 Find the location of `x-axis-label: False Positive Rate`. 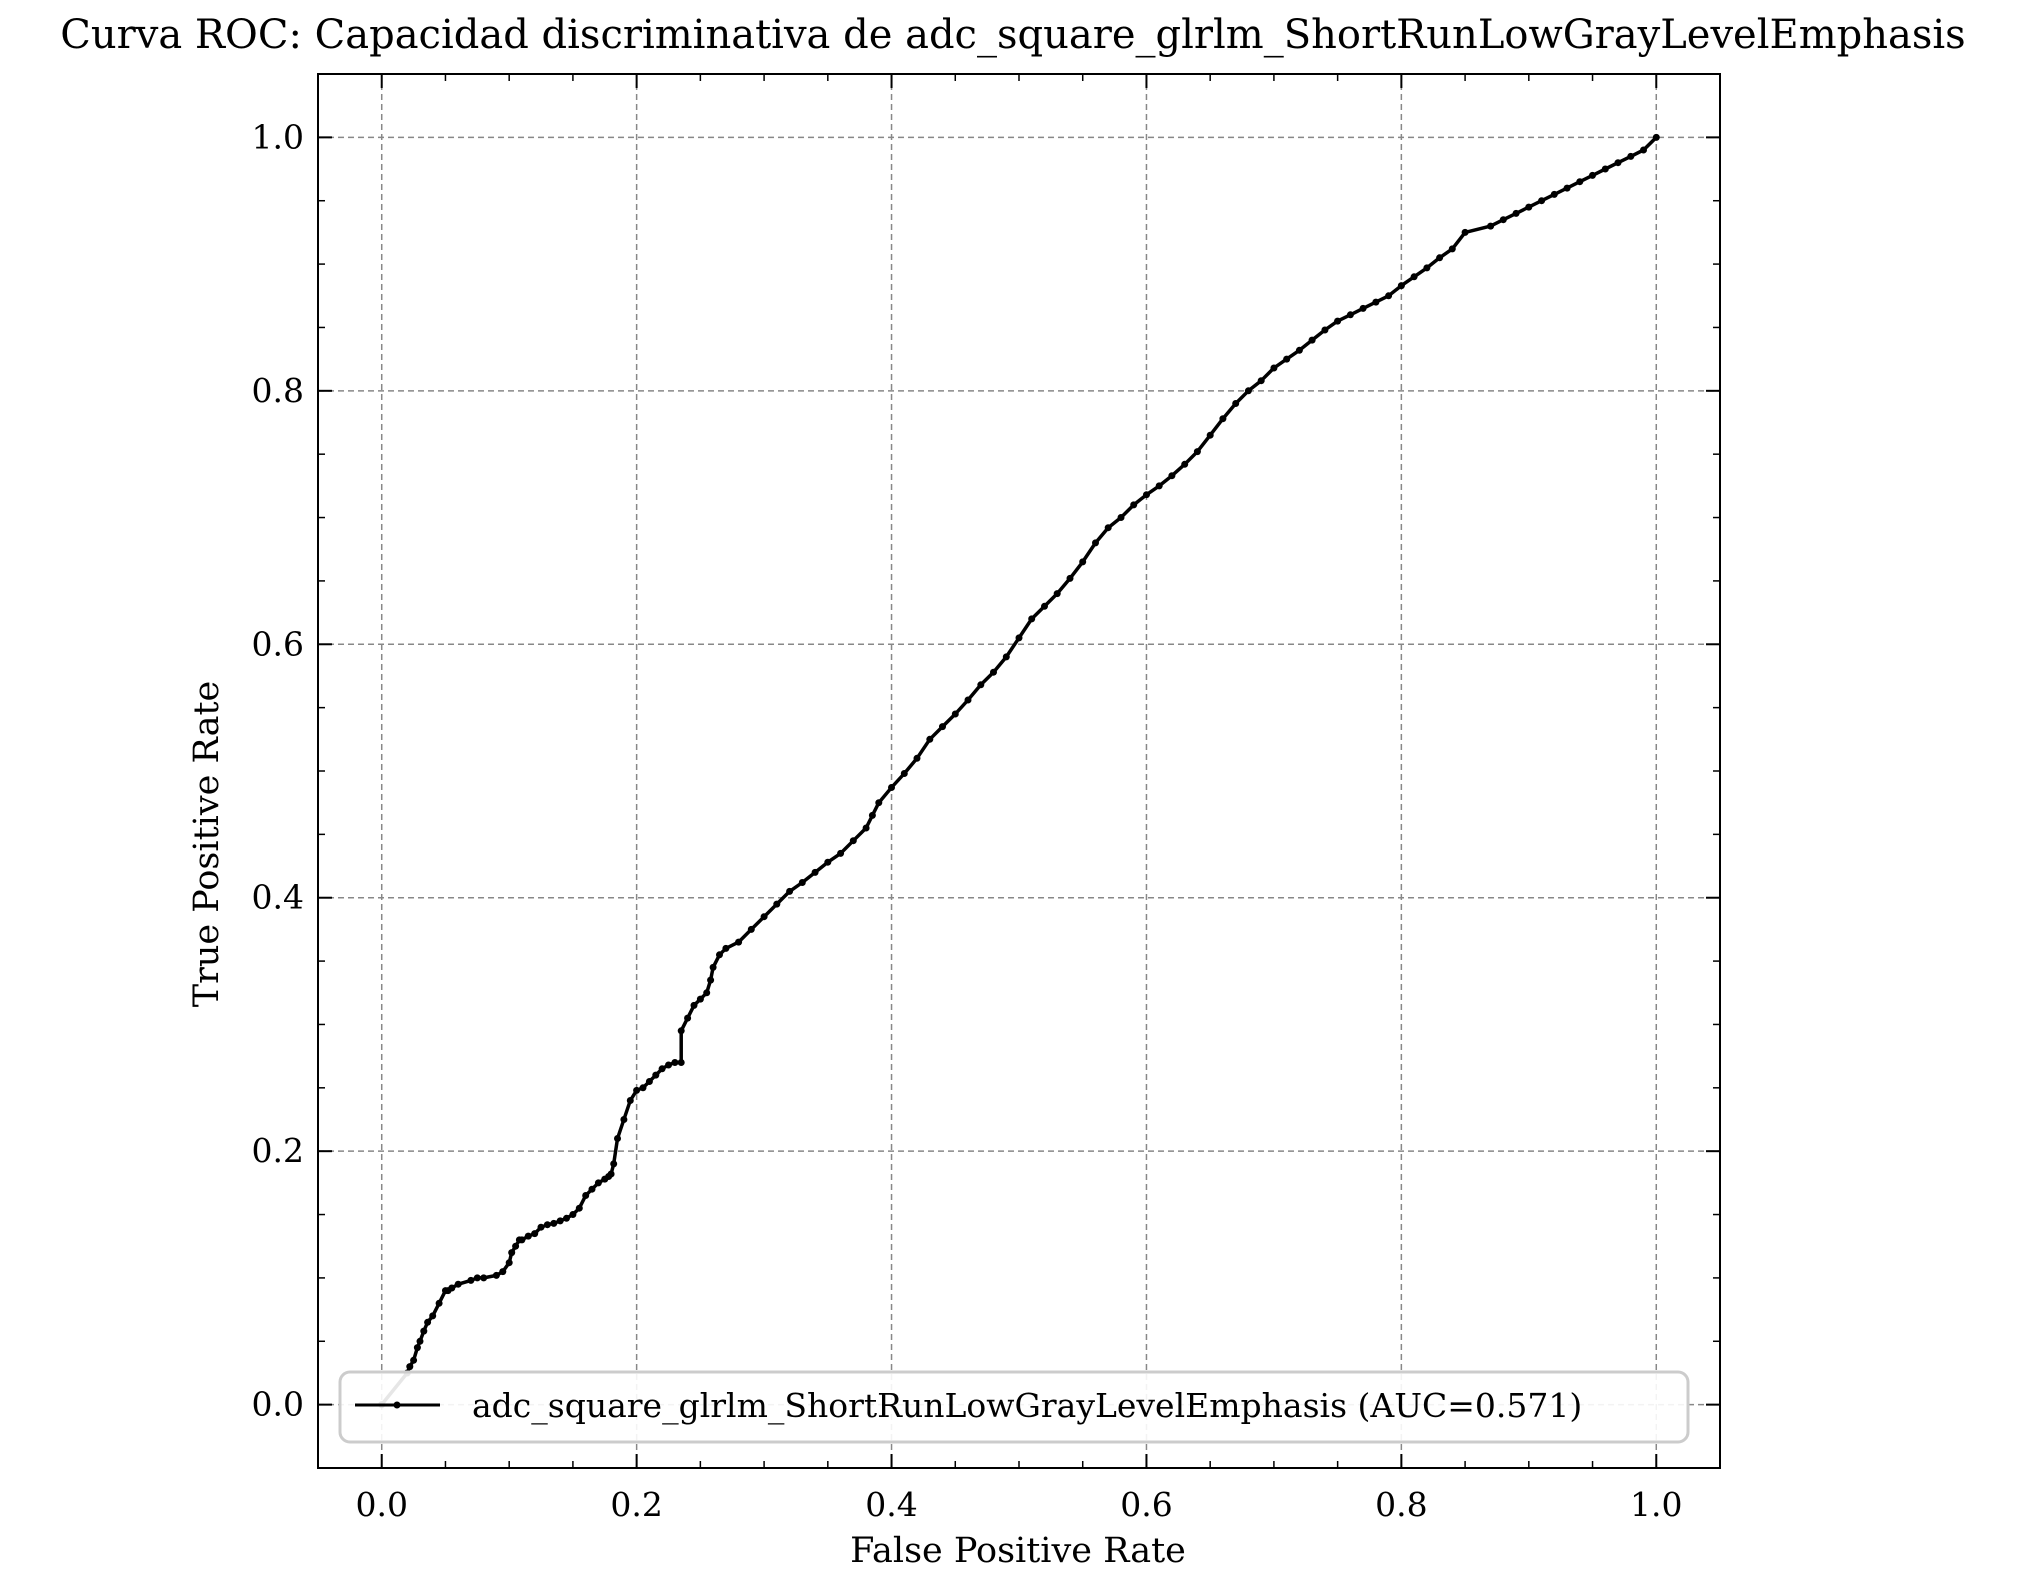

x-axis-label: False Positive Rate is located at coordinates (1018, 1551).